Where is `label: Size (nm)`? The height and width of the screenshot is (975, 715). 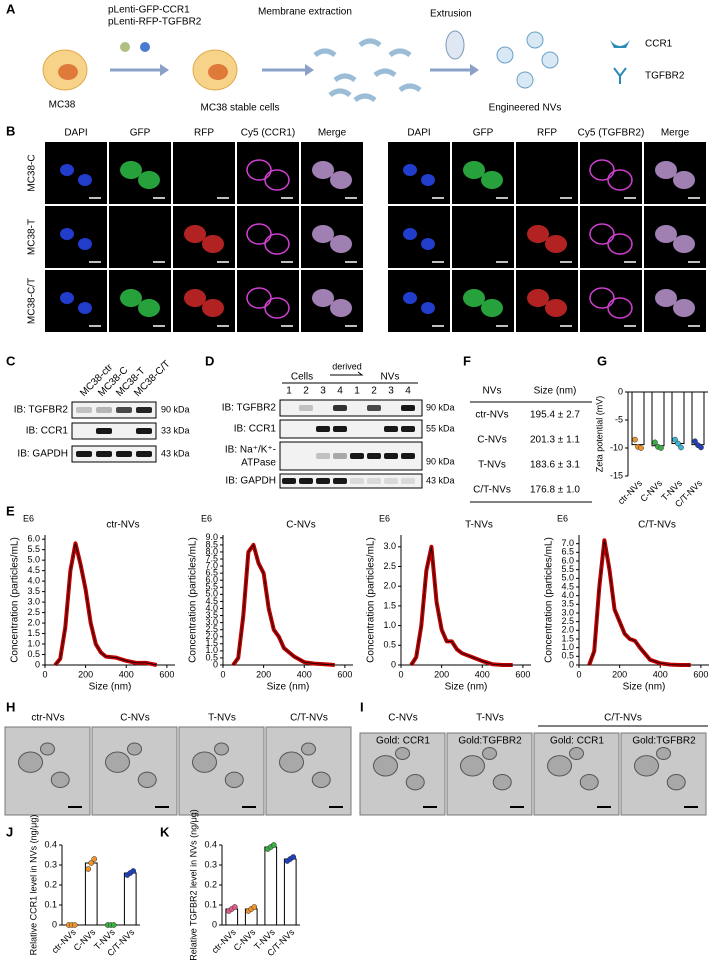
label: Size (nm) is located at coordinates (555, 391).